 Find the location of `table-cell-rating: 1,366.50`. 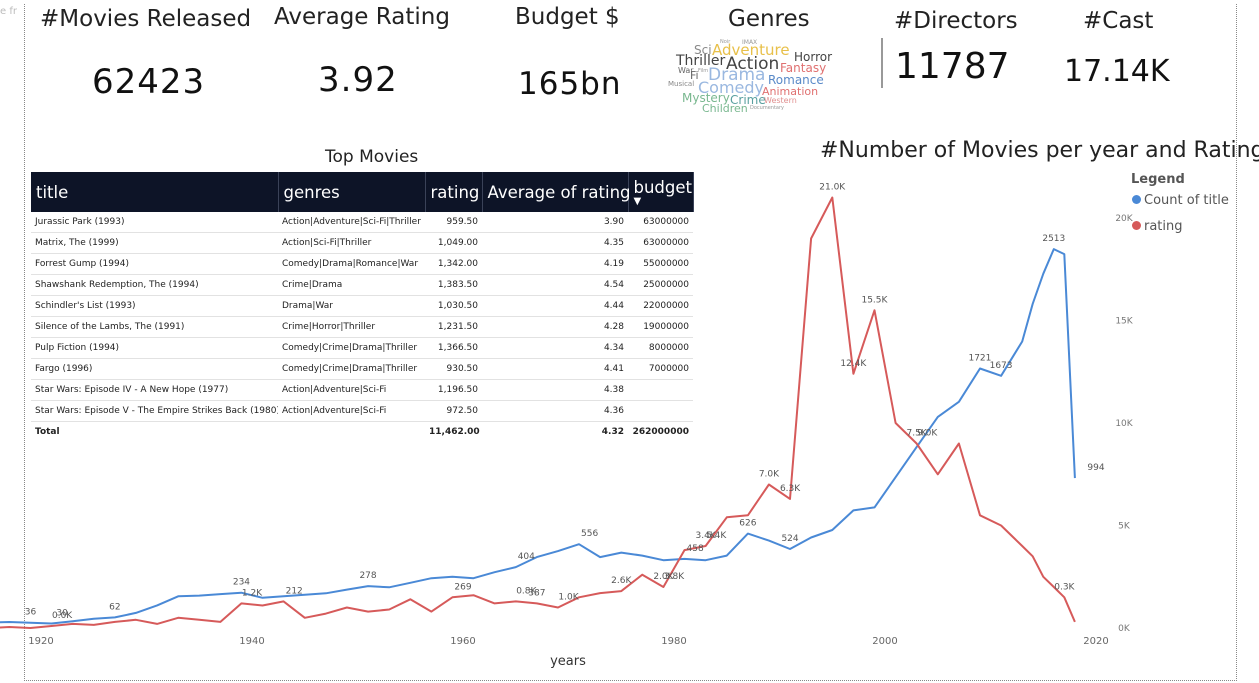

table-cell-rating: 1,366.50 is located at coordinates (453, 348).